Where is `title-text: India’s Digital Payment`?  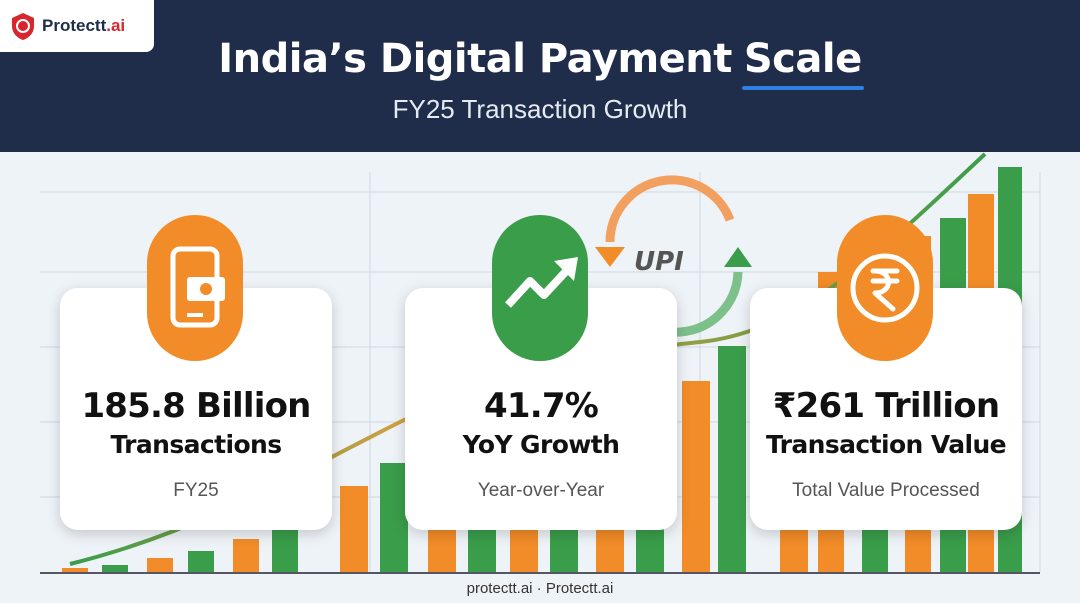 title-text: India’s Digital Payment is located at coordinates (475, 59).